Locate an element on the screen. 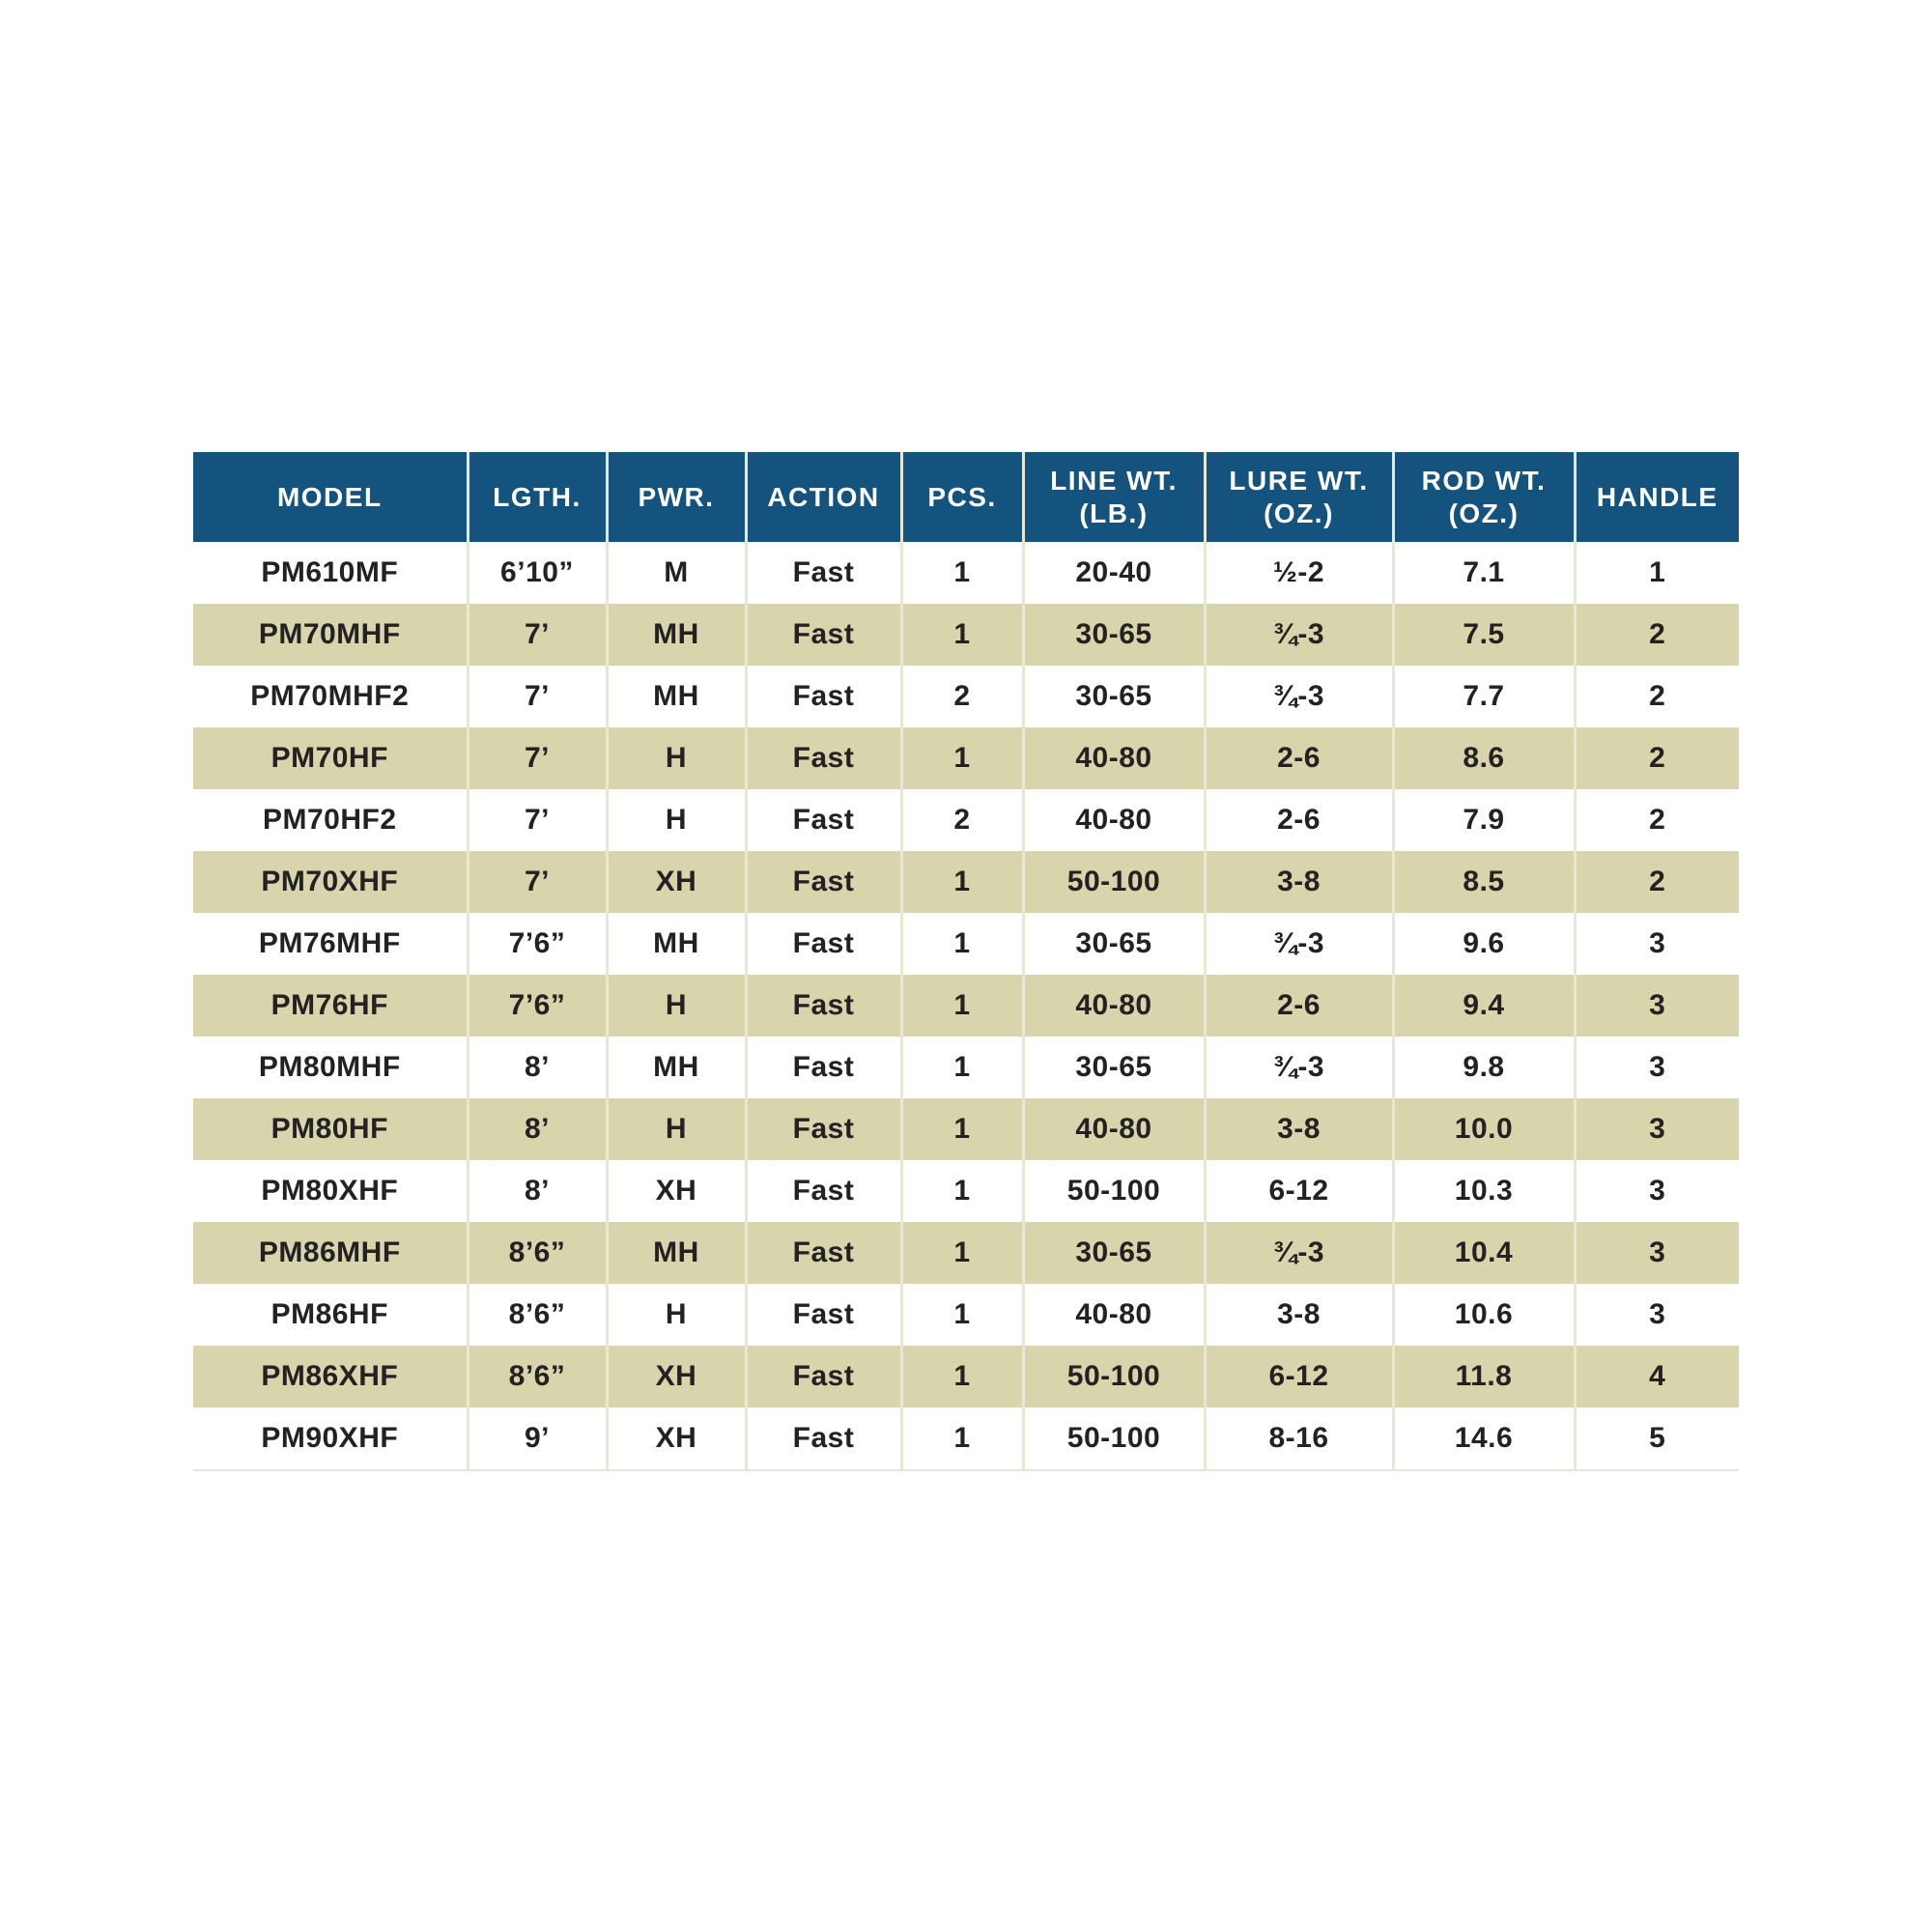 This screenshot has width=1932, height=1932. table-row: PM610MF 6’10” M Fast 1 20-40 ½-2 7.1 1 is located at coordinates (966, 573).